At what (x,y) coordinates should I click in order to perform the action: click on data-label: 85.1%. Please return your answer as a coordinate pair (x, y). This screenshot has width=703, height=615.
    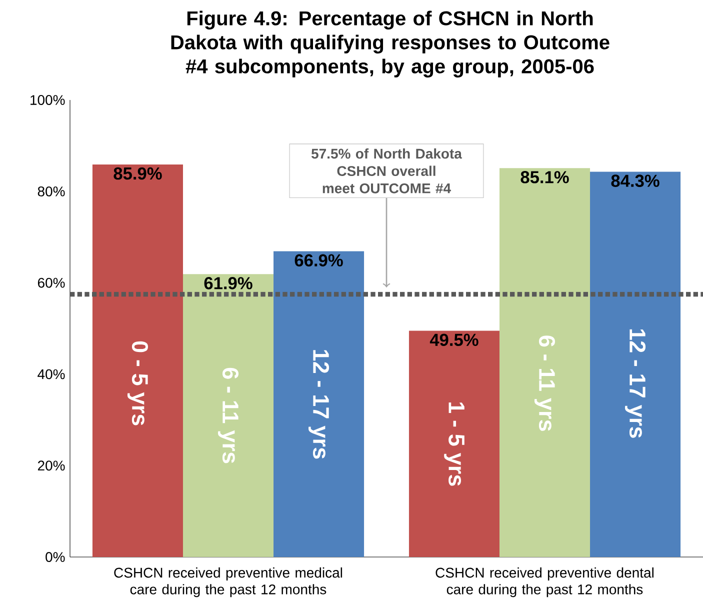
    Looking at the image, I should click on (544, 177).